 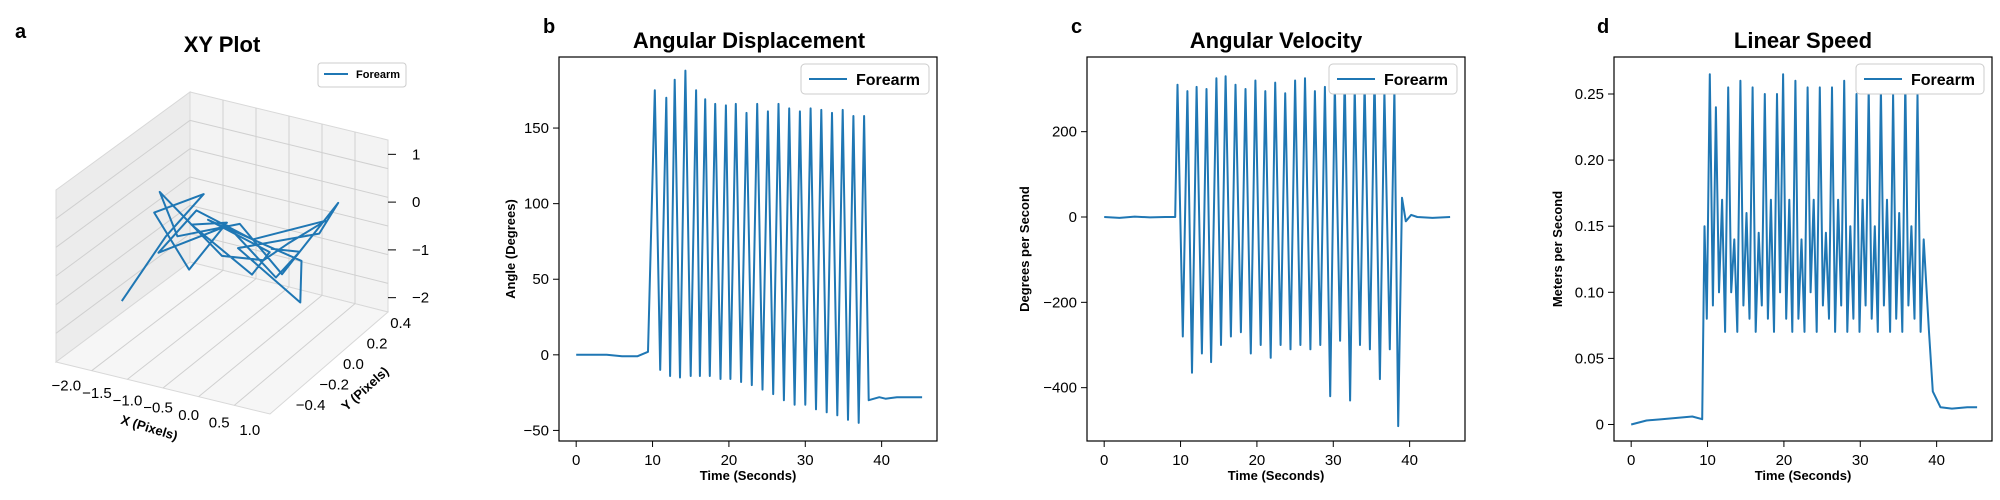 I want to click on legend-label-a: Forearm, so click(x=378, y=75).